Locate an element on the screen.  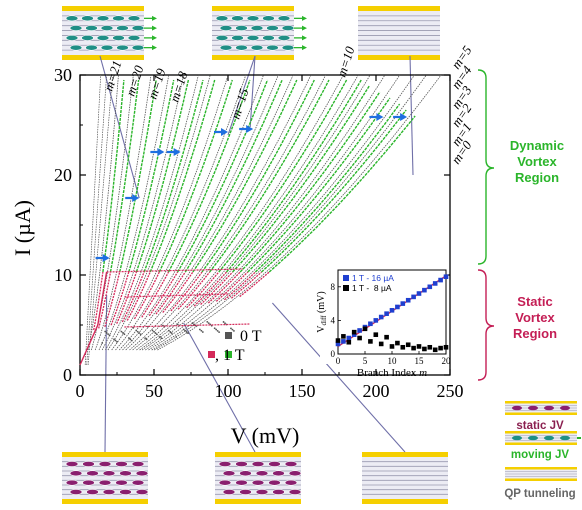
static-region-label-1: Static is located at coordinates (534, 301).